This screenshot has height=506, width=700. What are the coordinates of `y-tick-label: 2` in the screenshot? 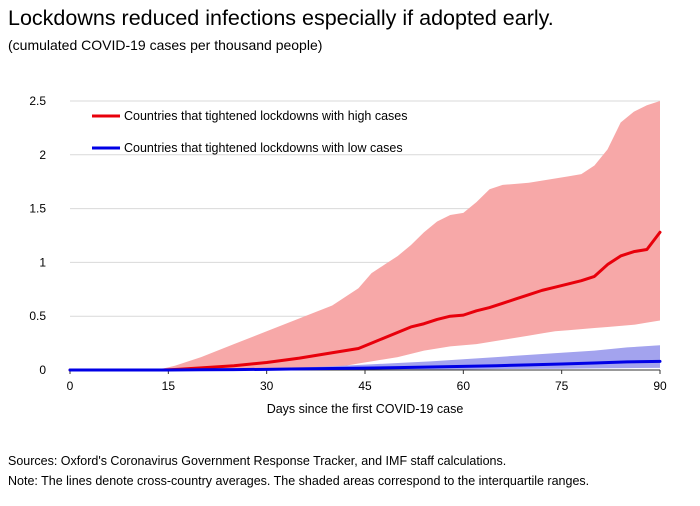 It's located at (42, 155).